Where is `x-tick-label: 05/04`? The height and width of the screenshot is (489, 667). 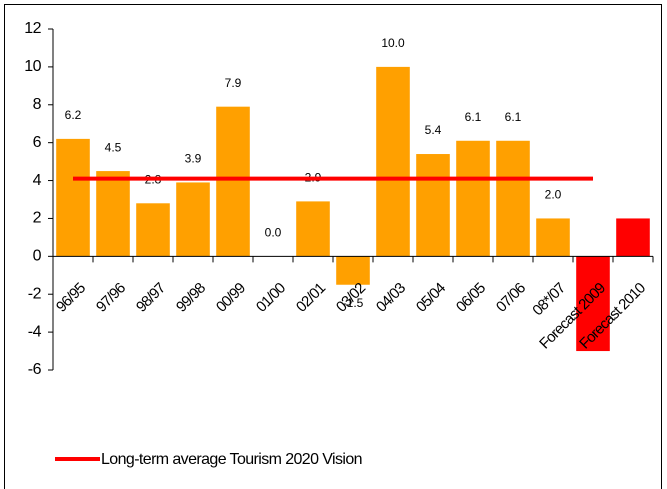 x-tick-label: 05/04 is located at coordinates (431, 298).